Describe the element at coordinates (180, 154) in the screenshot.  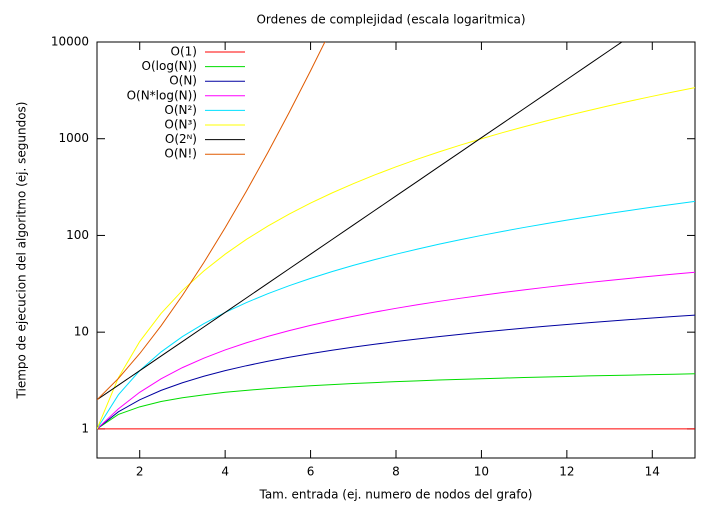
I see `legend-label: O(N!)` at that location.